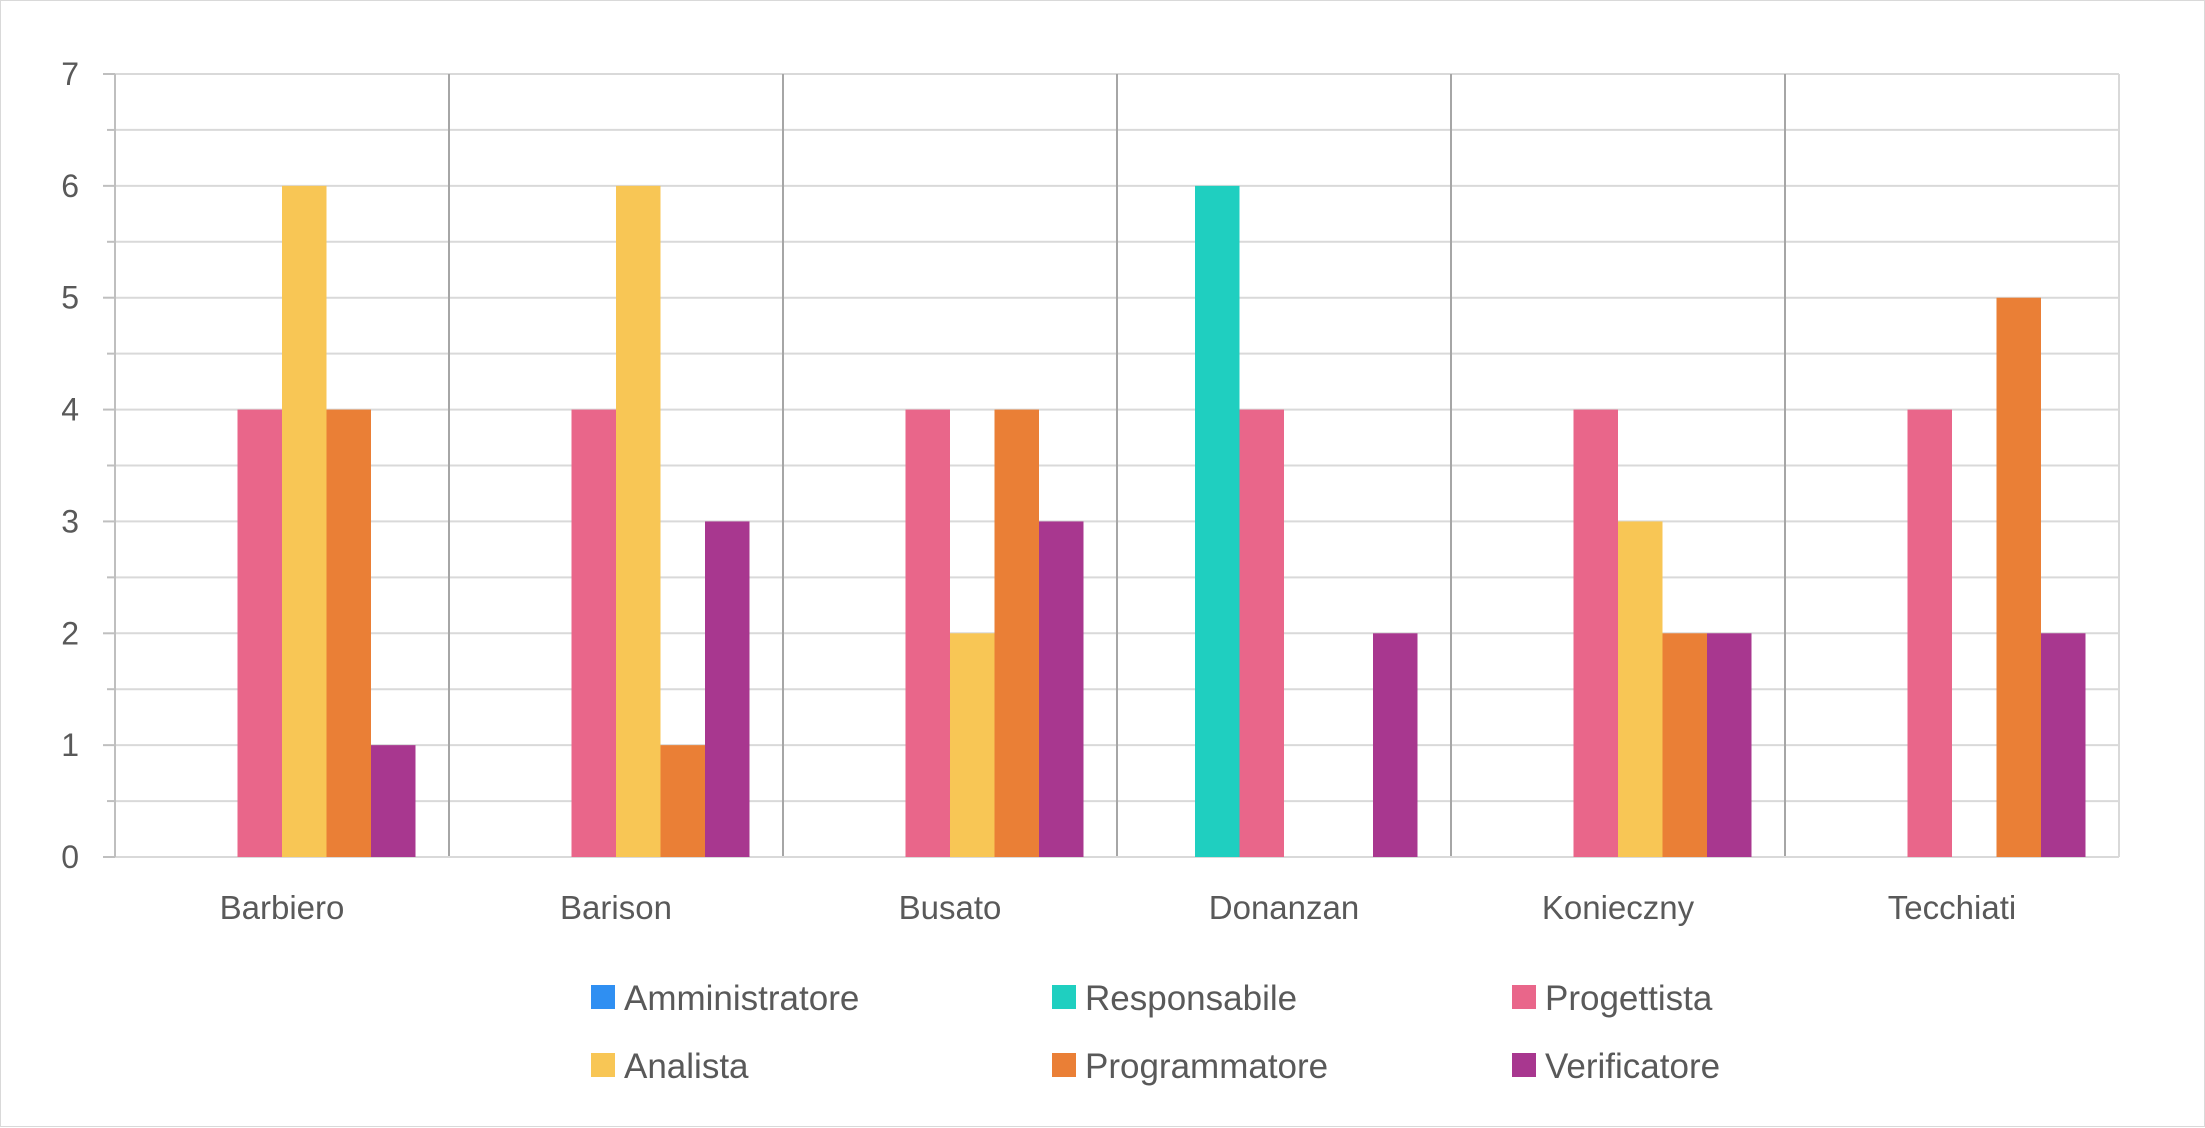  What do you see at coordinates (1217, 521) in the screenshot?
I see `bar-responsabile-donanzan` at bounding box center [1217, 521].